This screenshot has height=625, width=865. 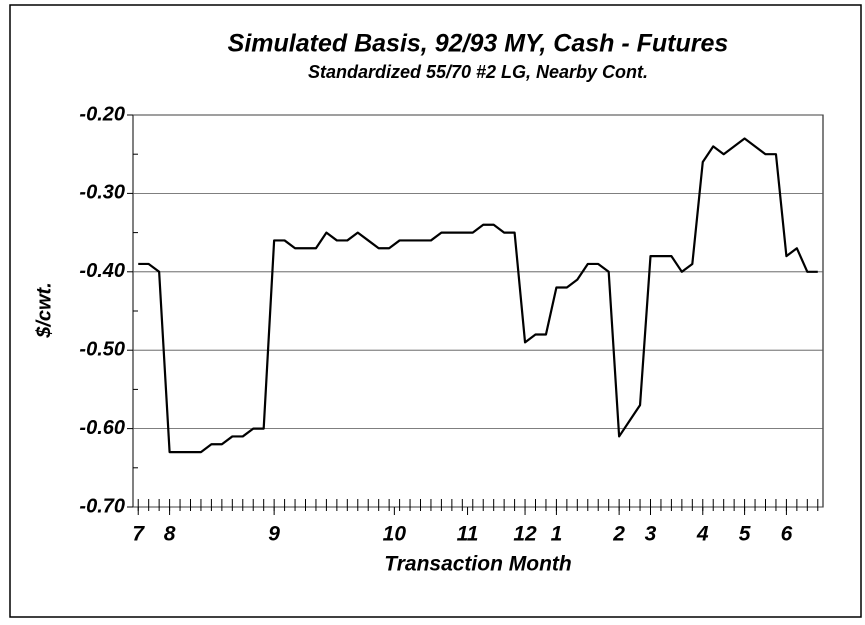 I want to click on y-tick-label: -0.40, so click(x=102, y=271).